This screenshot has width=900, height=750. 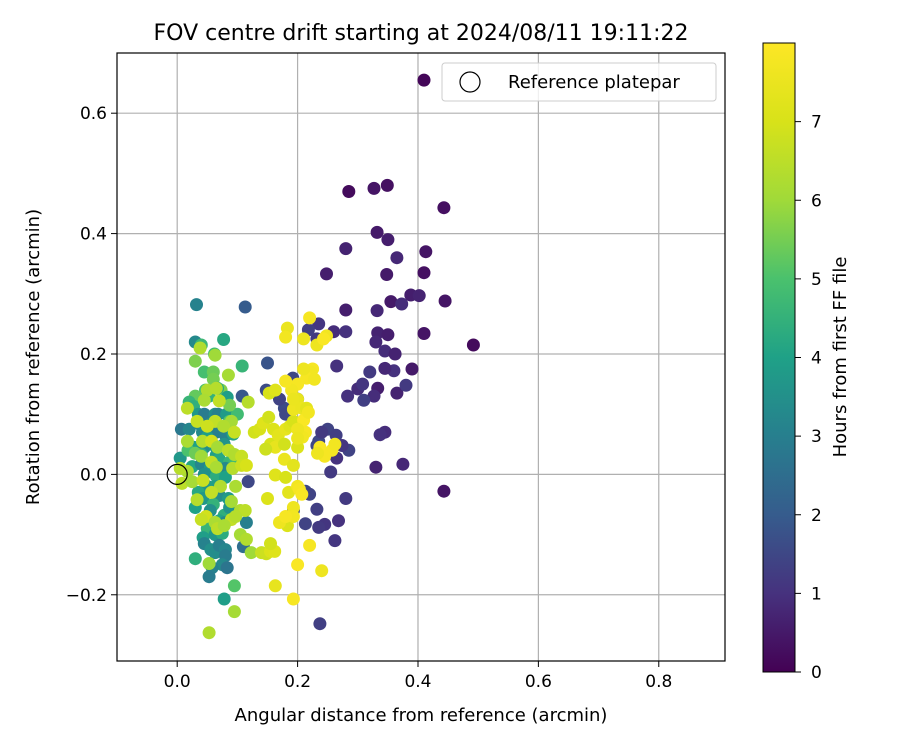 What do you see at coordinates (417, 682) in the screenshot?
I see `x-tick-label: 0.4` at bounding box center [417, 682].